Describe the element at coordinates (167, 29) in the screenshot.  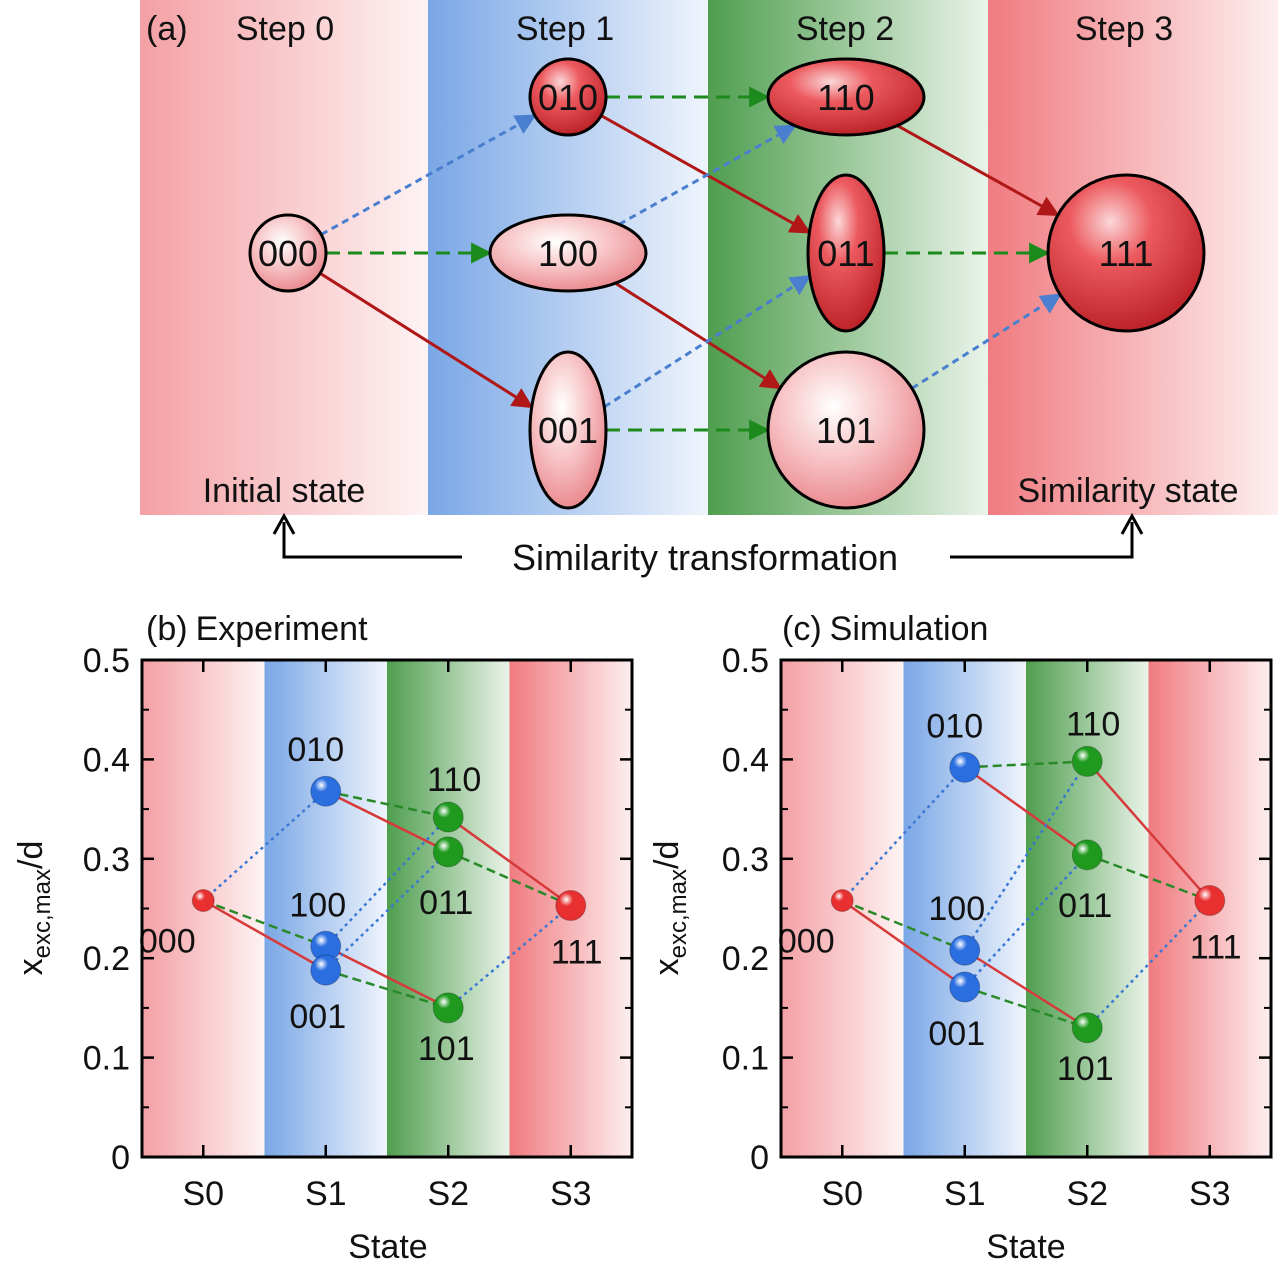
I see `panel-a-label: (a)` at that location.